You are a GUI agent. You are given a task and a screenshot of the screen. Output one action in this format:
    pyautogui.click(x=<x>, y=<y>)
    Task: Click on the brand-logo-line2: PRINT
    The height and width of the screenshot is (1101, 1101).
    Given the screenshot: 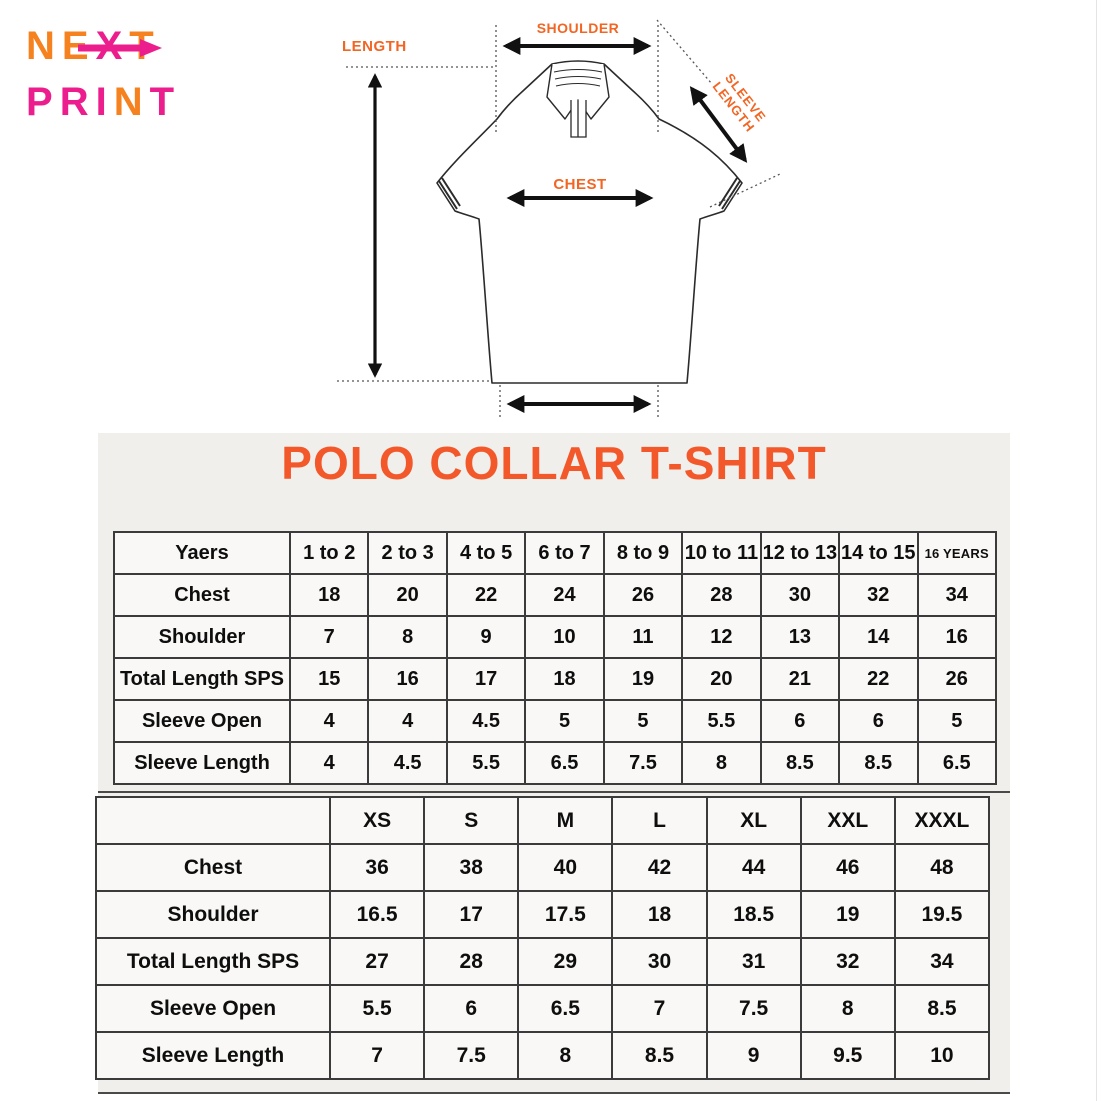 What is the action you would take?
    pyautogui.click(x=103, y=102)
    